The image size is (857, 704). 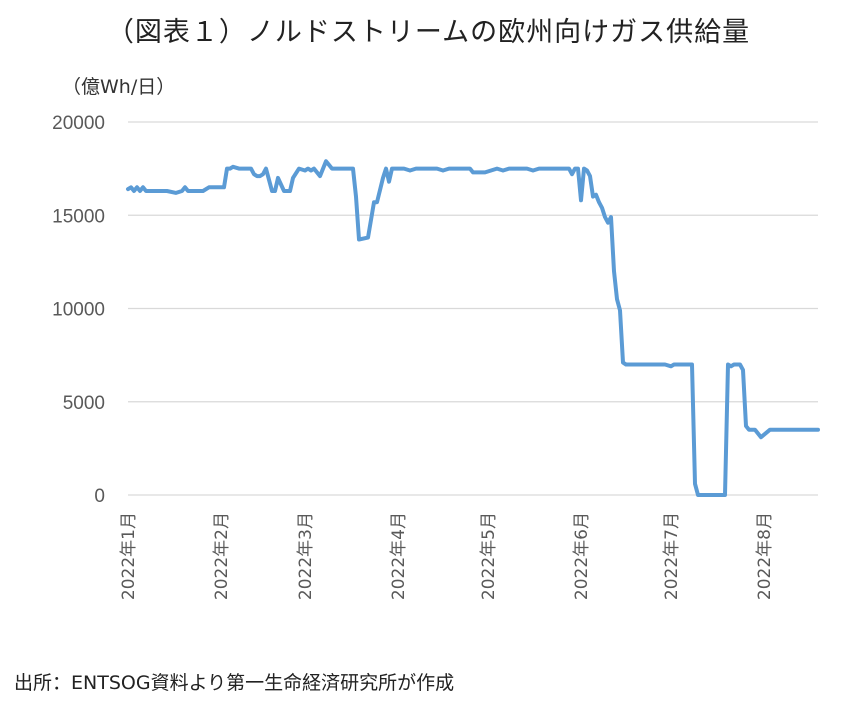 I want to click on x-tick-label: 2022年8月, so click(x=765, y=556).